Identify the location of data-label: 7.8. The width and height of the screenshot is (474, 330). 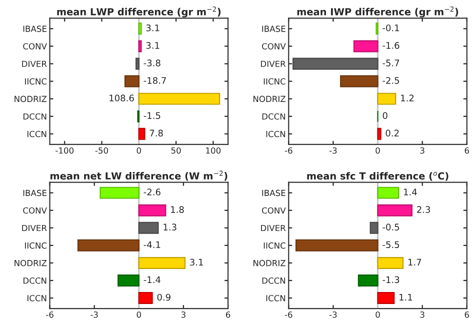
(156, 133).